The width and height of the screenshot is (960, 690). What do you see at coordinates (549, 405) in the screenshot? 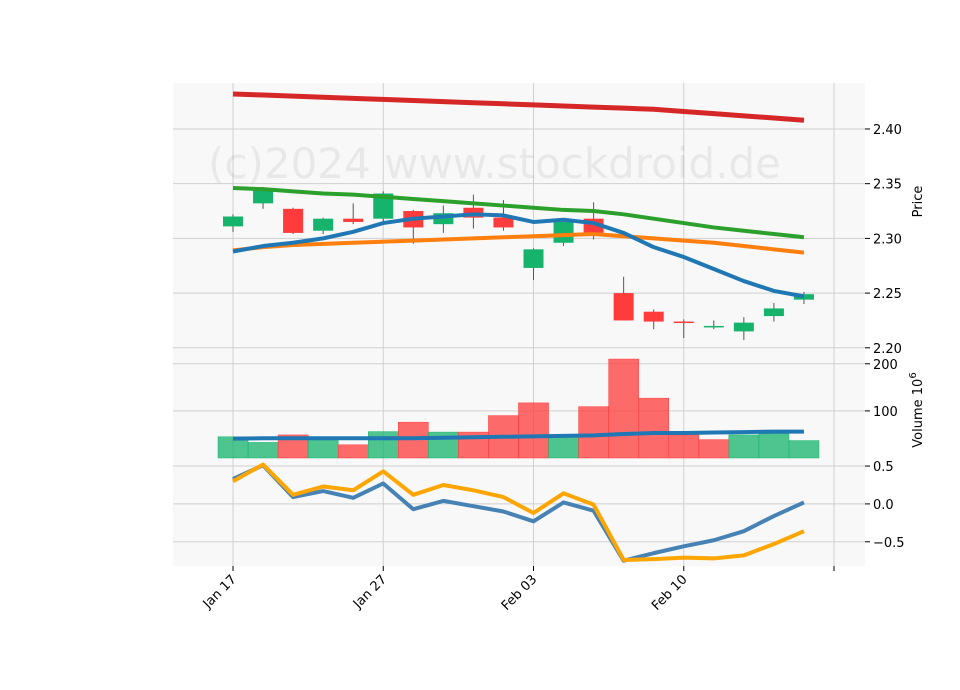
I see `volume-panel: 100 200 Volume 106` at bounding box center [549, 405].